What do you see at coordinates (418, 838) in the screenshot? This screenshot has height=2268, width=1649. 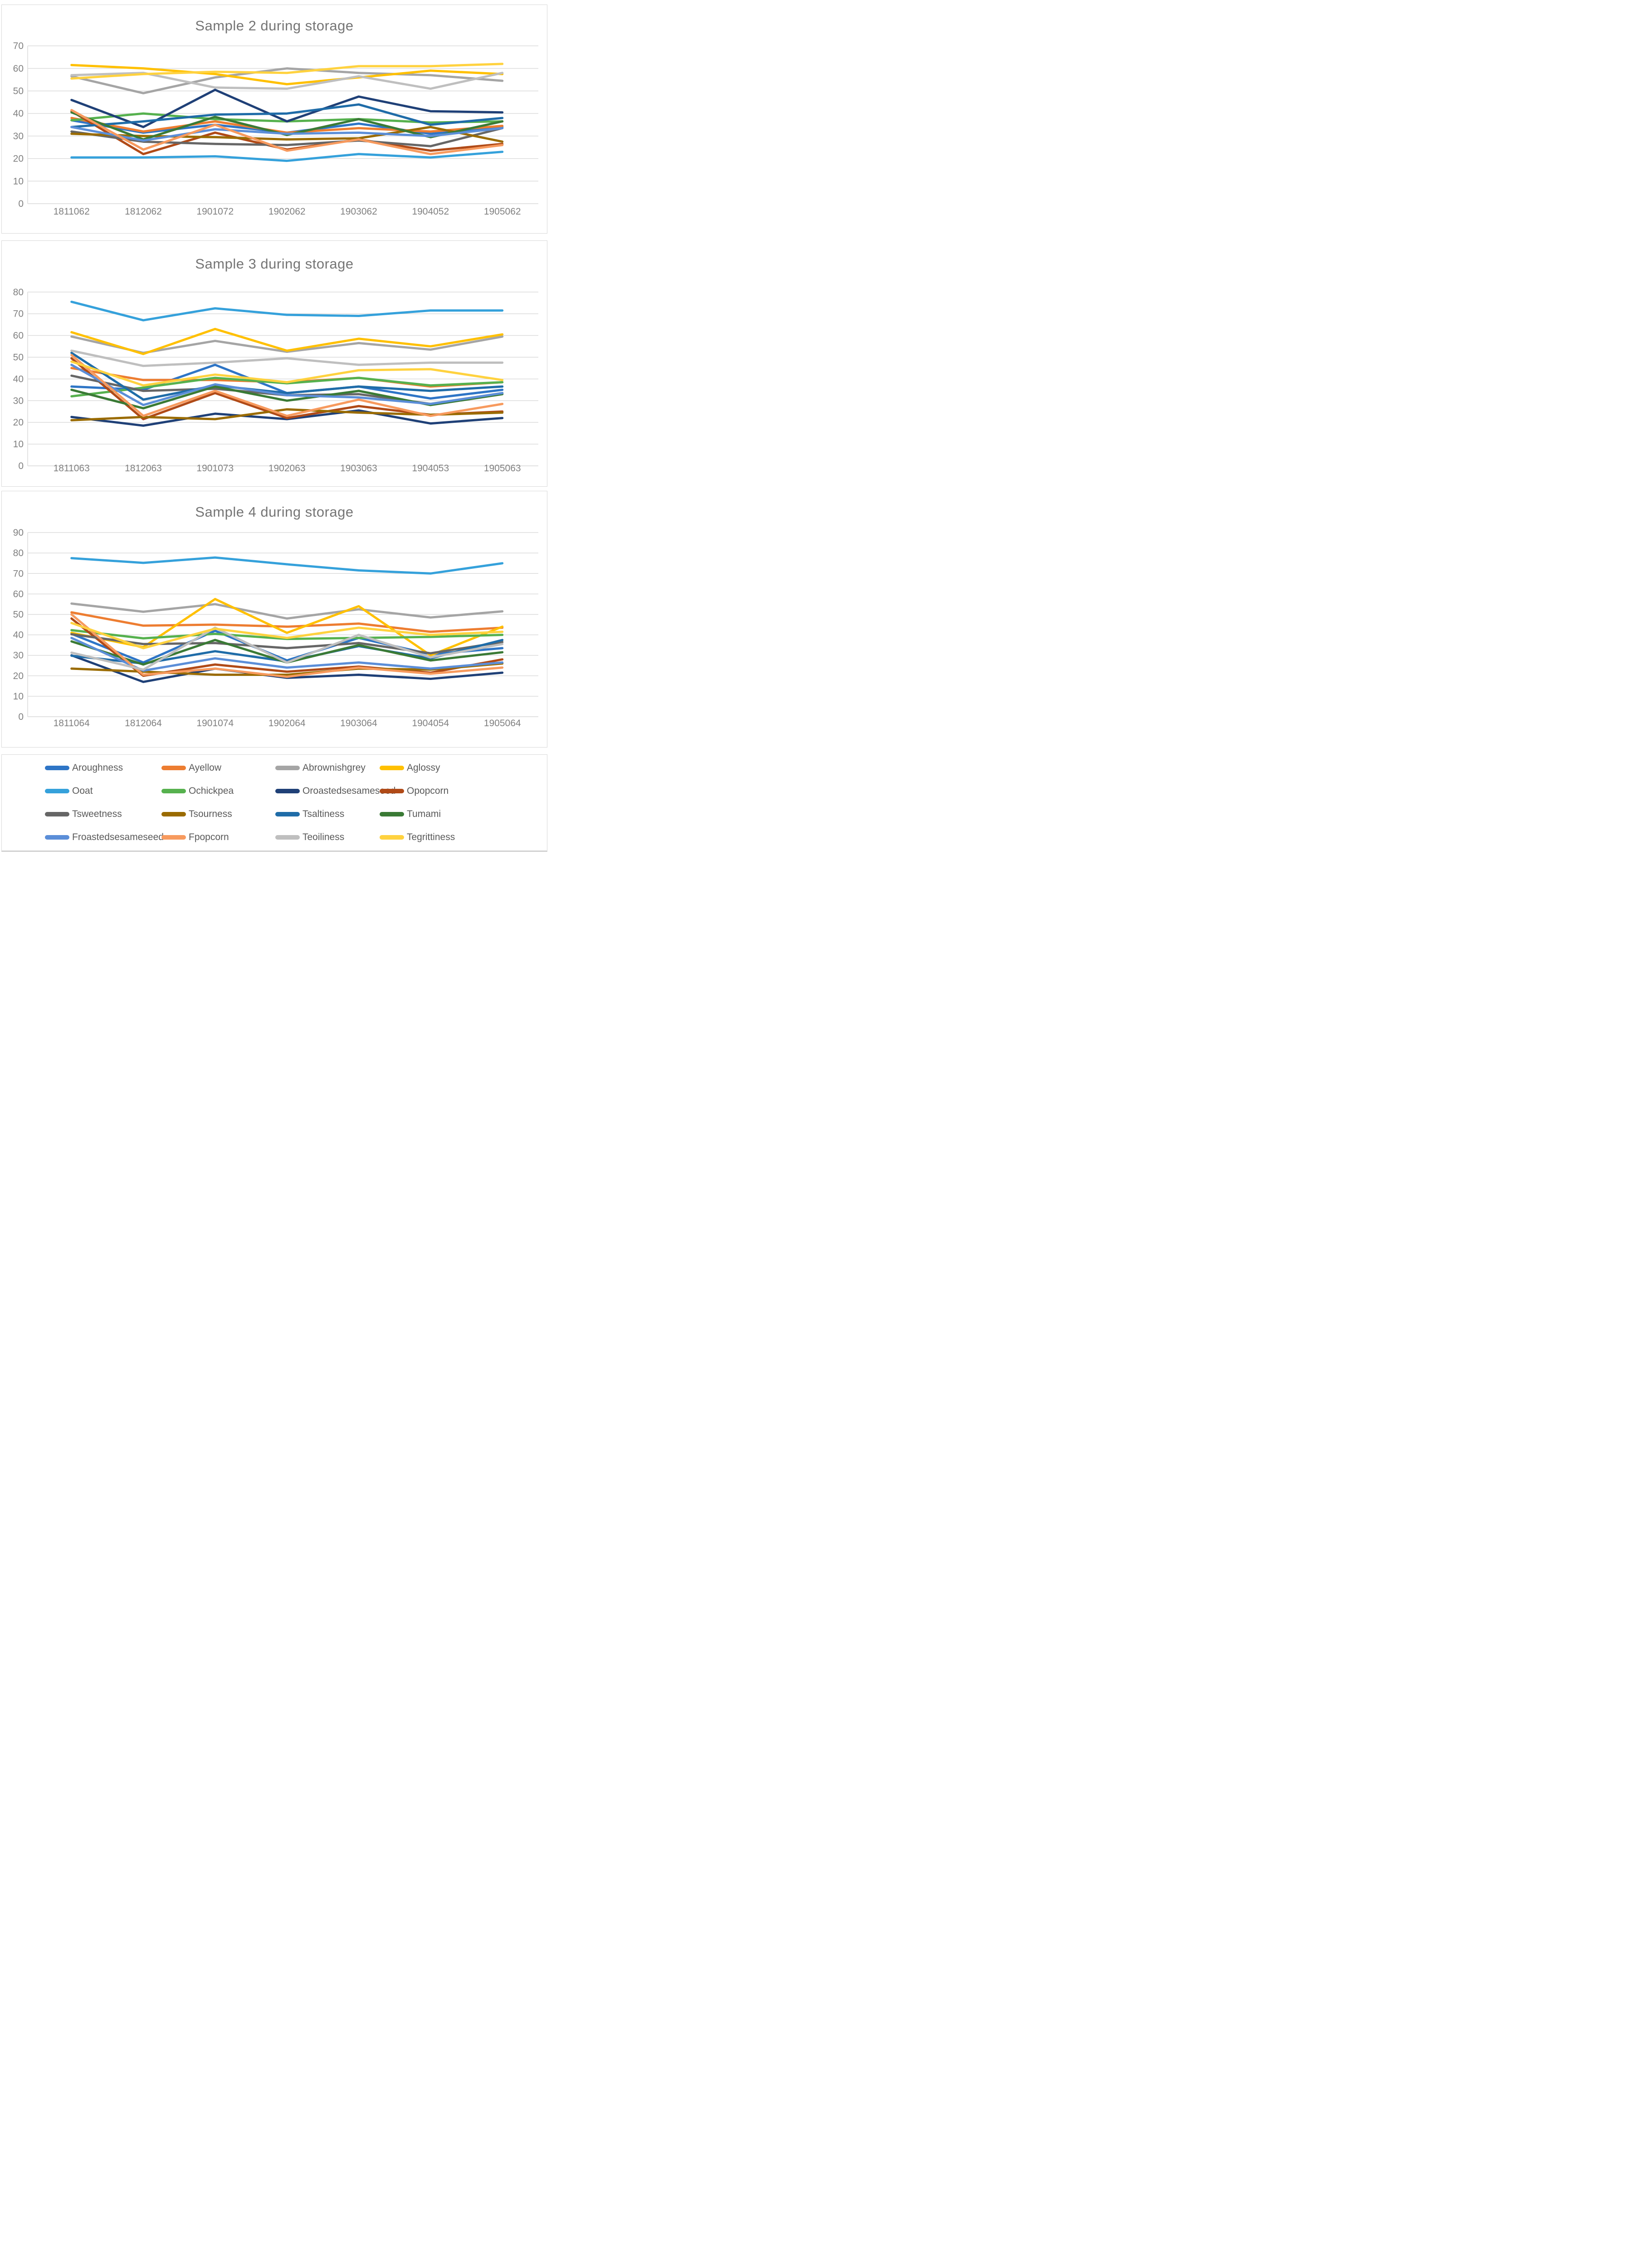 I see `legend-item-Tegrittiness: Tegrittiness` at bounding box center [418, 838].